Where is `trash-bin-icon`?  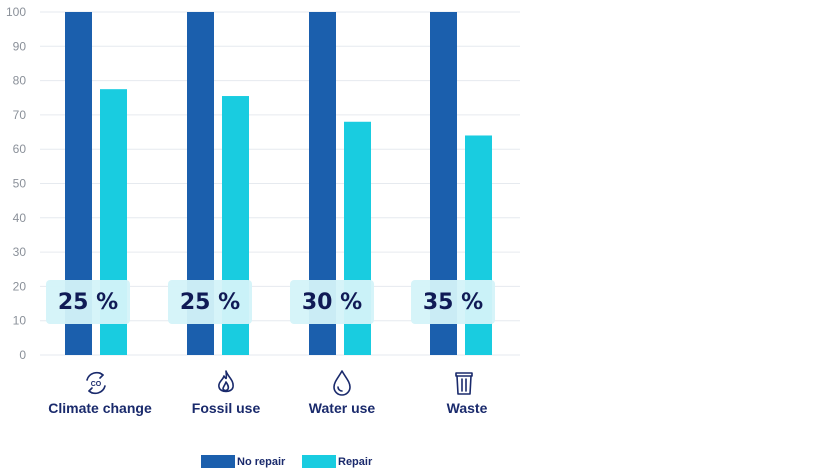
trash-bin-icon is located at coordinates (464, 383).